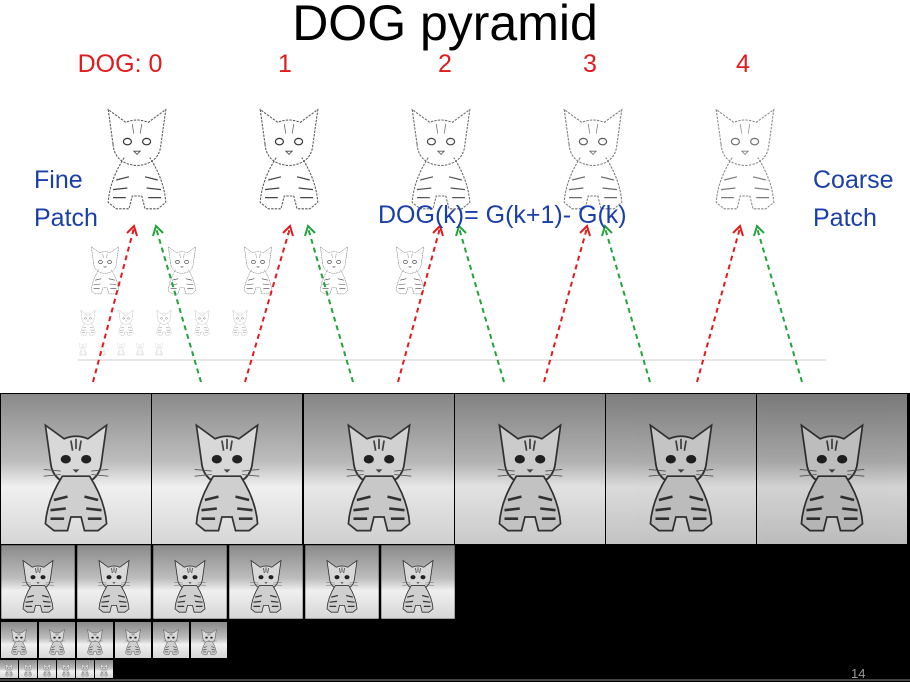  I want to click on page-title: DOG pyramid, so click(445, 25).